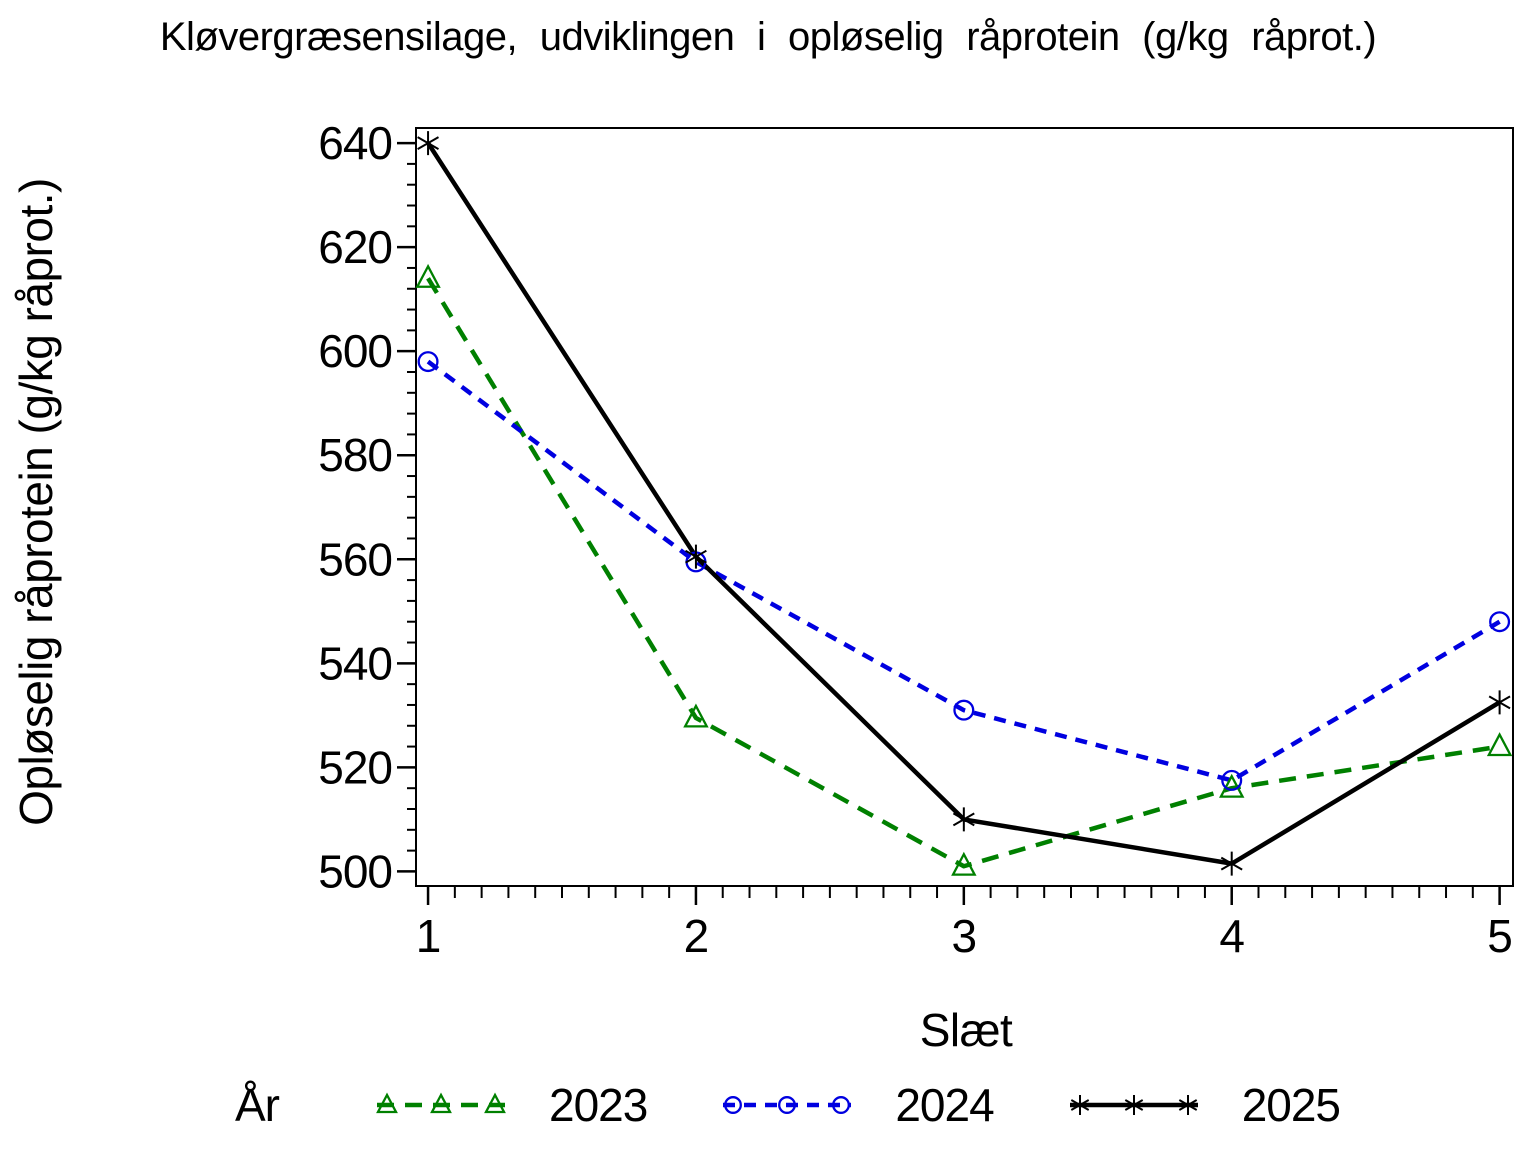 The image size is (1536, 1152). I want to click on y-axis-title: Opløselig råprotein (g/kg råprot.), so click(36, 502).